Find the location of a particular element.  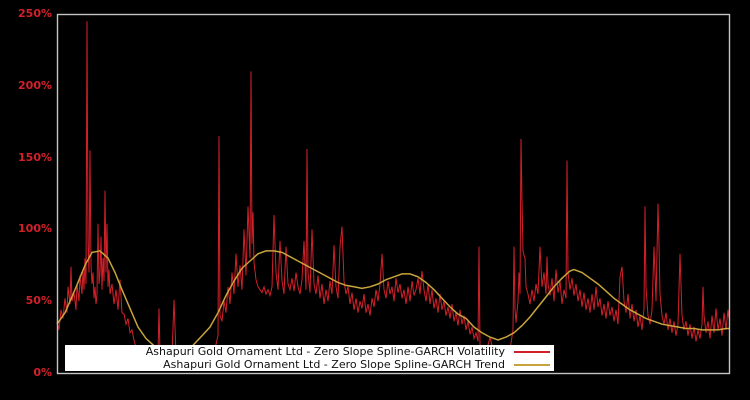

y-axis-tick-label: 100% is located at coordinates (35, 229).